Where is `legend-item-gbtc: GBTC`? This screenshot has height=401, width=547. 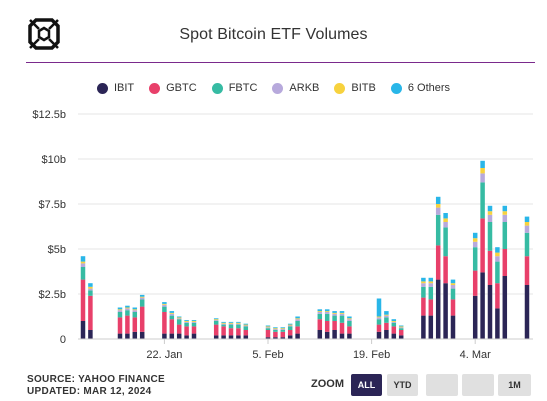
legend-item-gbtc: GBTC is located at coordinates (173, 88).